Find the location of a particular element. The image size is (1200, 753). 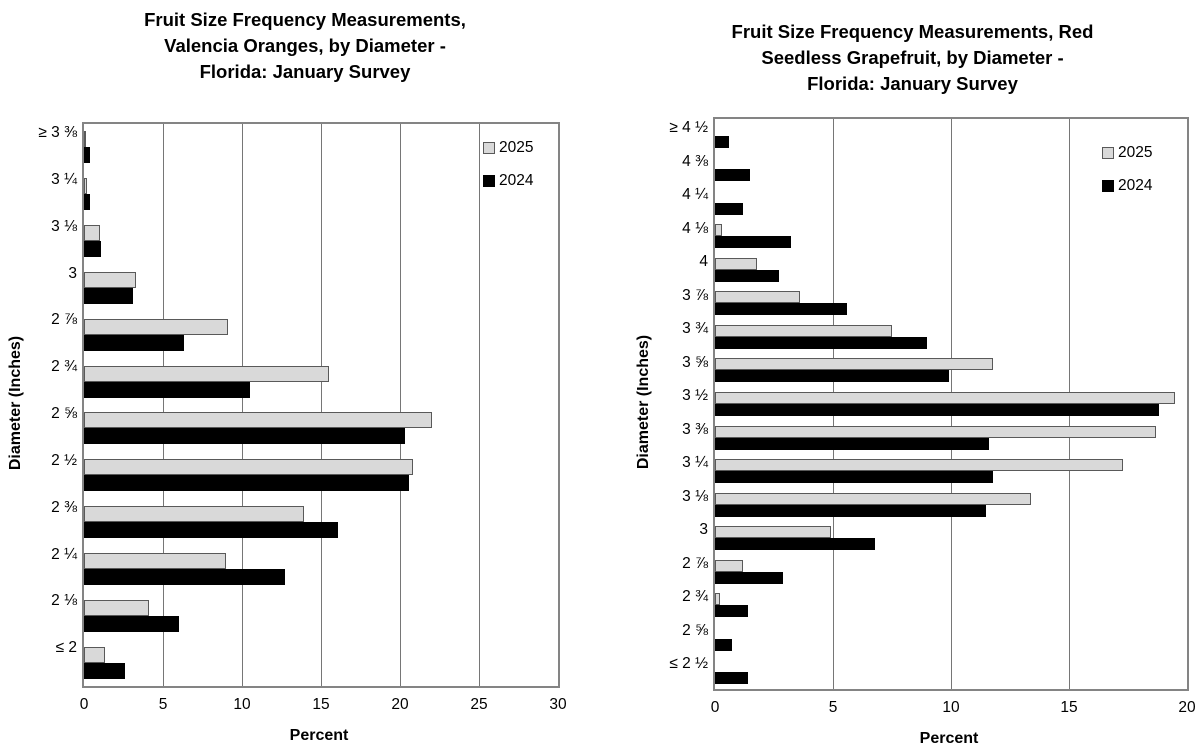

category-label: 3 ¾ is located at coordinates (695, 329).